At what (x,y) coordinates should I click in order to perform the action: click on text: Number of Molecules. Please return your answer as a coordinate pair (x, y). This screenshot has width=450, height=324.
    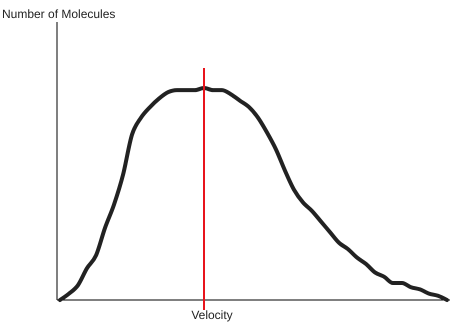
    Looking at the image, I should click on (59, 14).